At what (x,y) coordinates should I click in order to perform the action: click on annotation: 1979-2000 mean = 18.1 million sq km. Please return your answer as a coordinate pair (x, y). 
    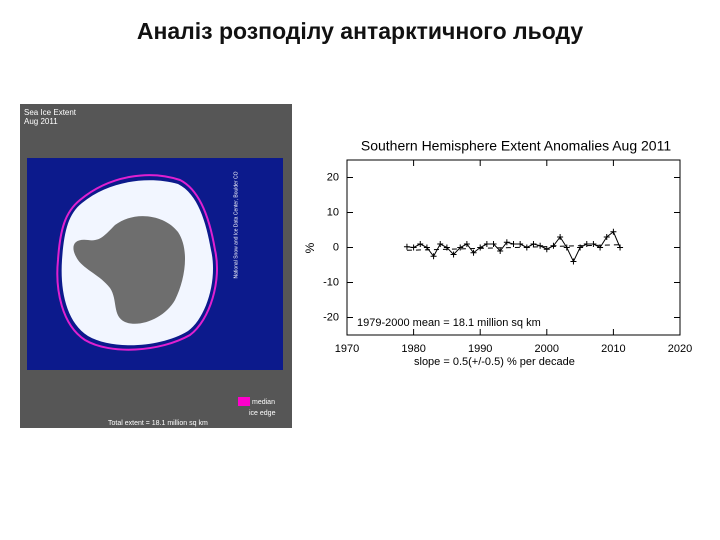
    Looking at the image, I should click on (449, 323).